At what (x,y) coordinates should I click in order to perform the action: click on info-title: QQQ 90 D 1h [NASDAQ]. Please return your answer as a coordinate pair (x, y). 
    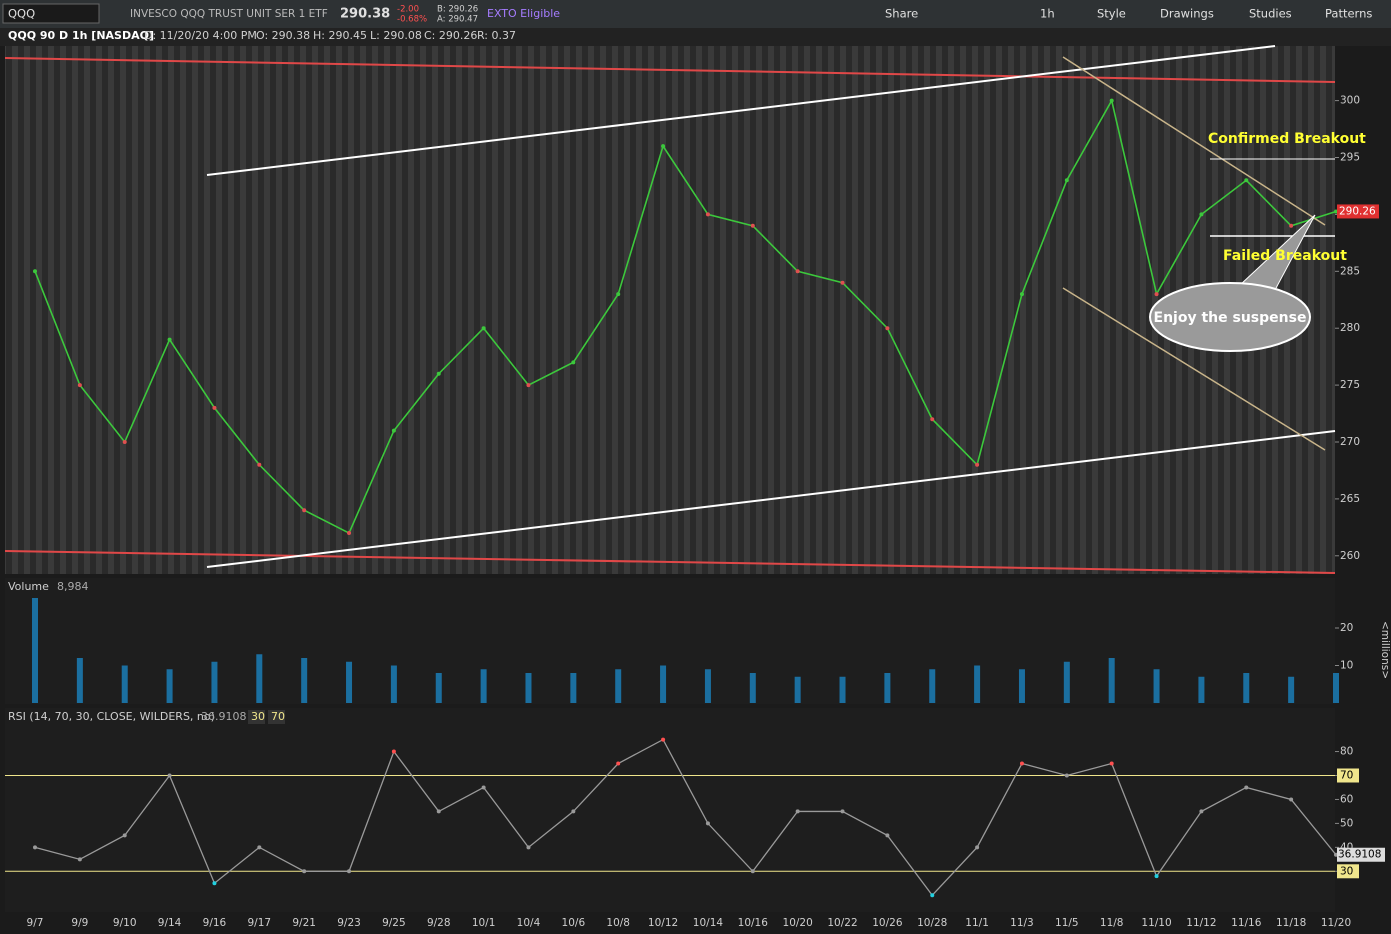
    Looking at the image, I should click on (81, 35).